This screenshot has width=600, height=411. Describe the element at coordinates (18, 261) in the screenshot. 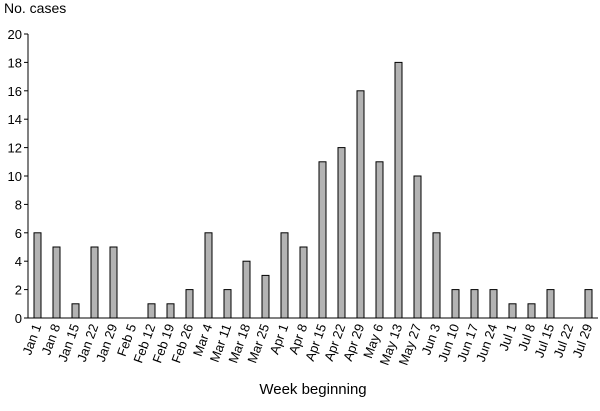

I see `y-tick-label: 4` at that location.